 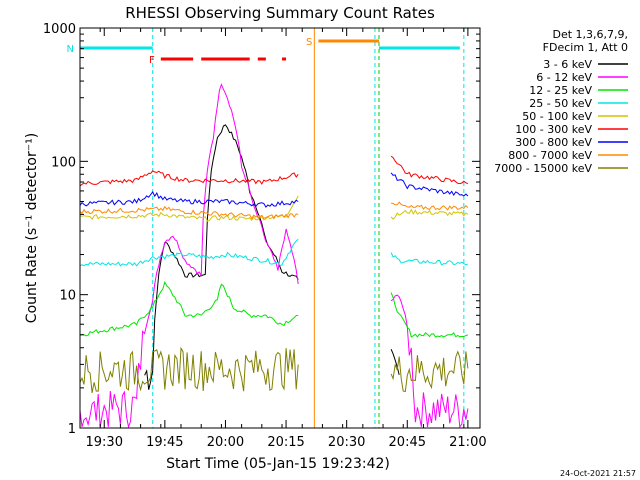 I want to click on x-tick-label-2030: 20:30, so click(x=346, y=442).